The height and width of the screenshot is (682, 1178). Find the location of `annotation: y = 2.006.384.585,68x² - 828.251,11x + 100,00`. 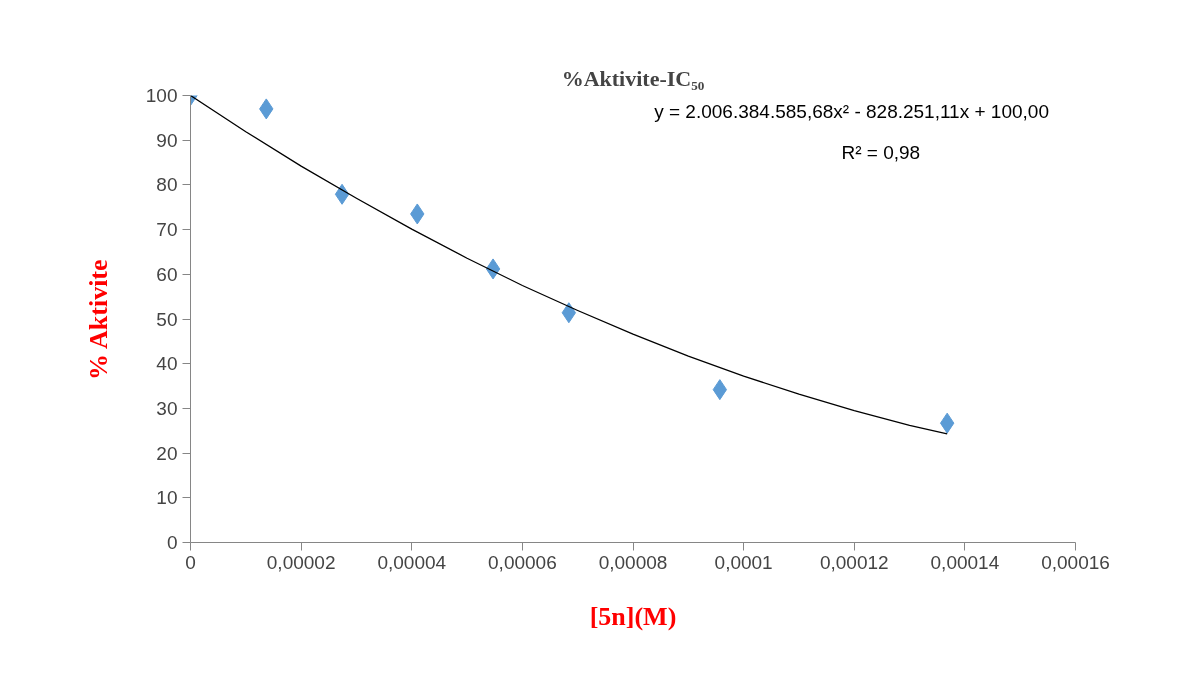

annotation: y = 2.006.384.585,68x² - 828.251,11x + 100,00 is located at coordinates (851, 112).